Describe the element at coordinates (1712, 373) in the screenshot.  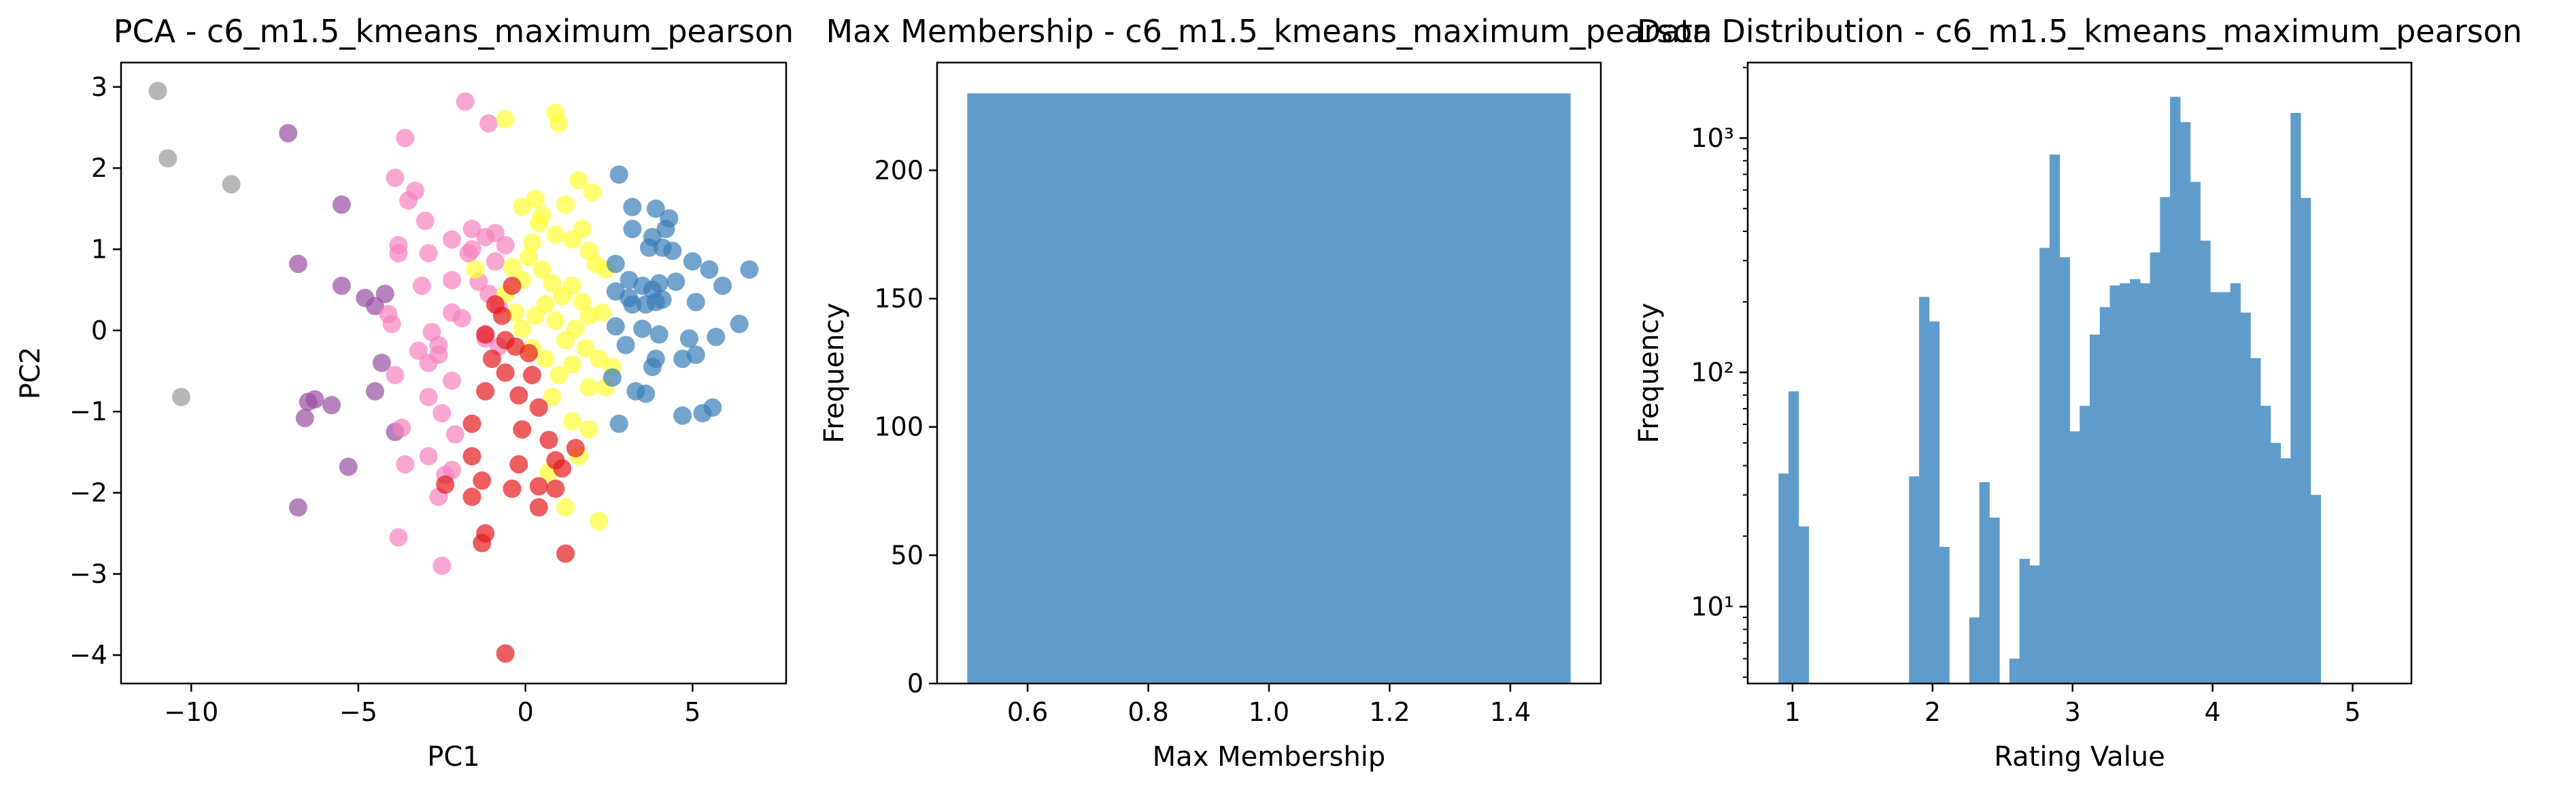
I see `y-tick-label: 10²` at that location.